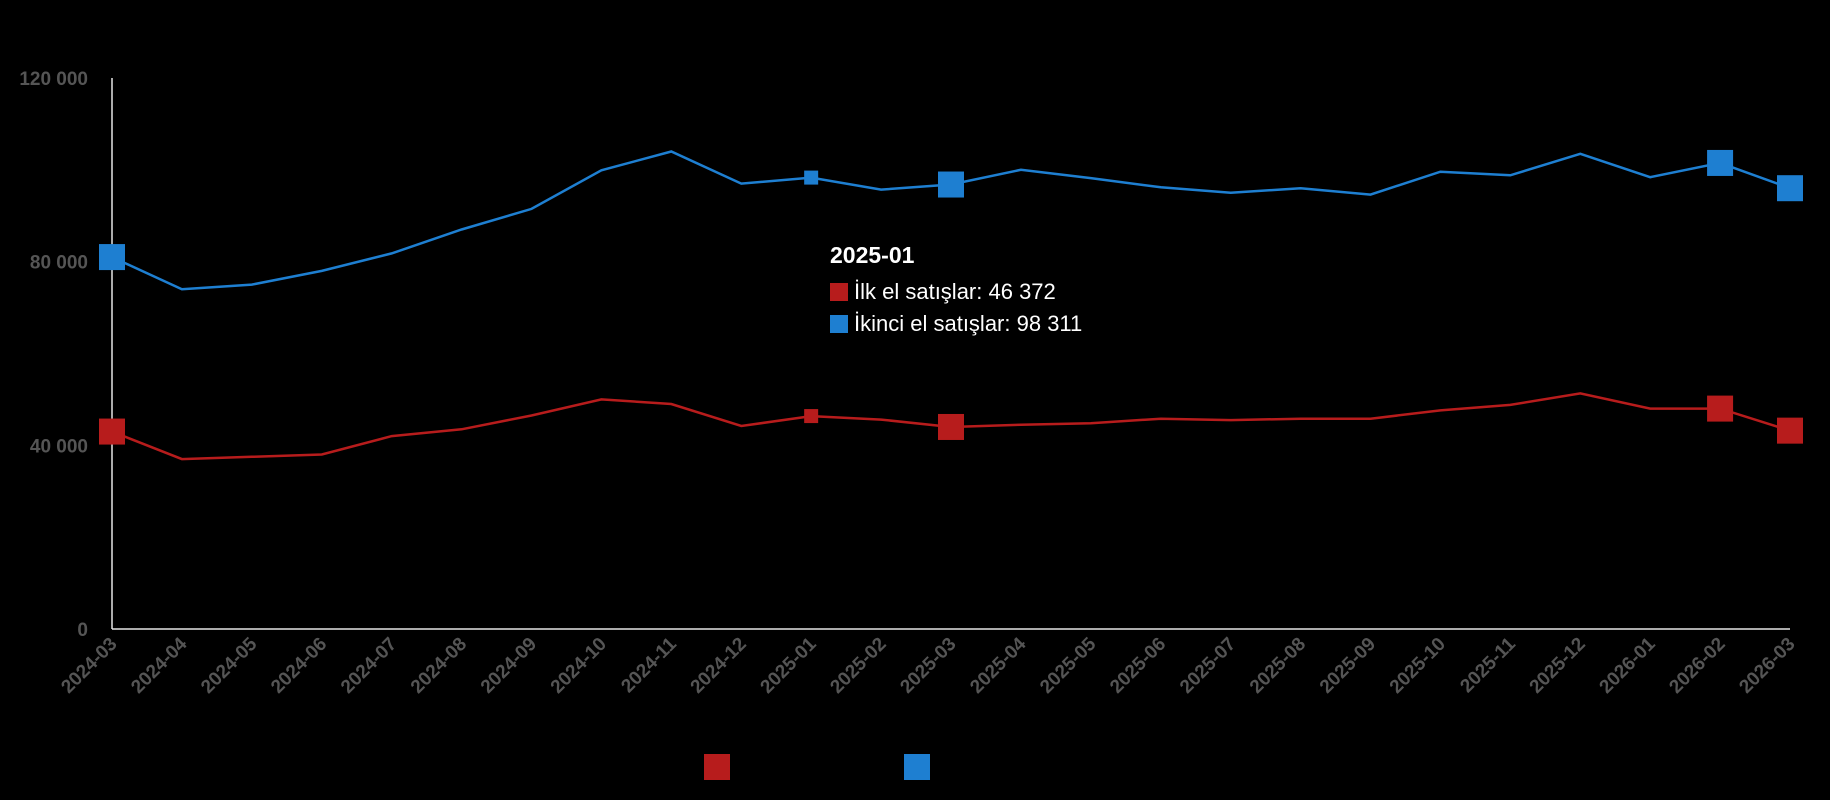  I want to click on x-tick-label: 2024-11, so click(649, 665).